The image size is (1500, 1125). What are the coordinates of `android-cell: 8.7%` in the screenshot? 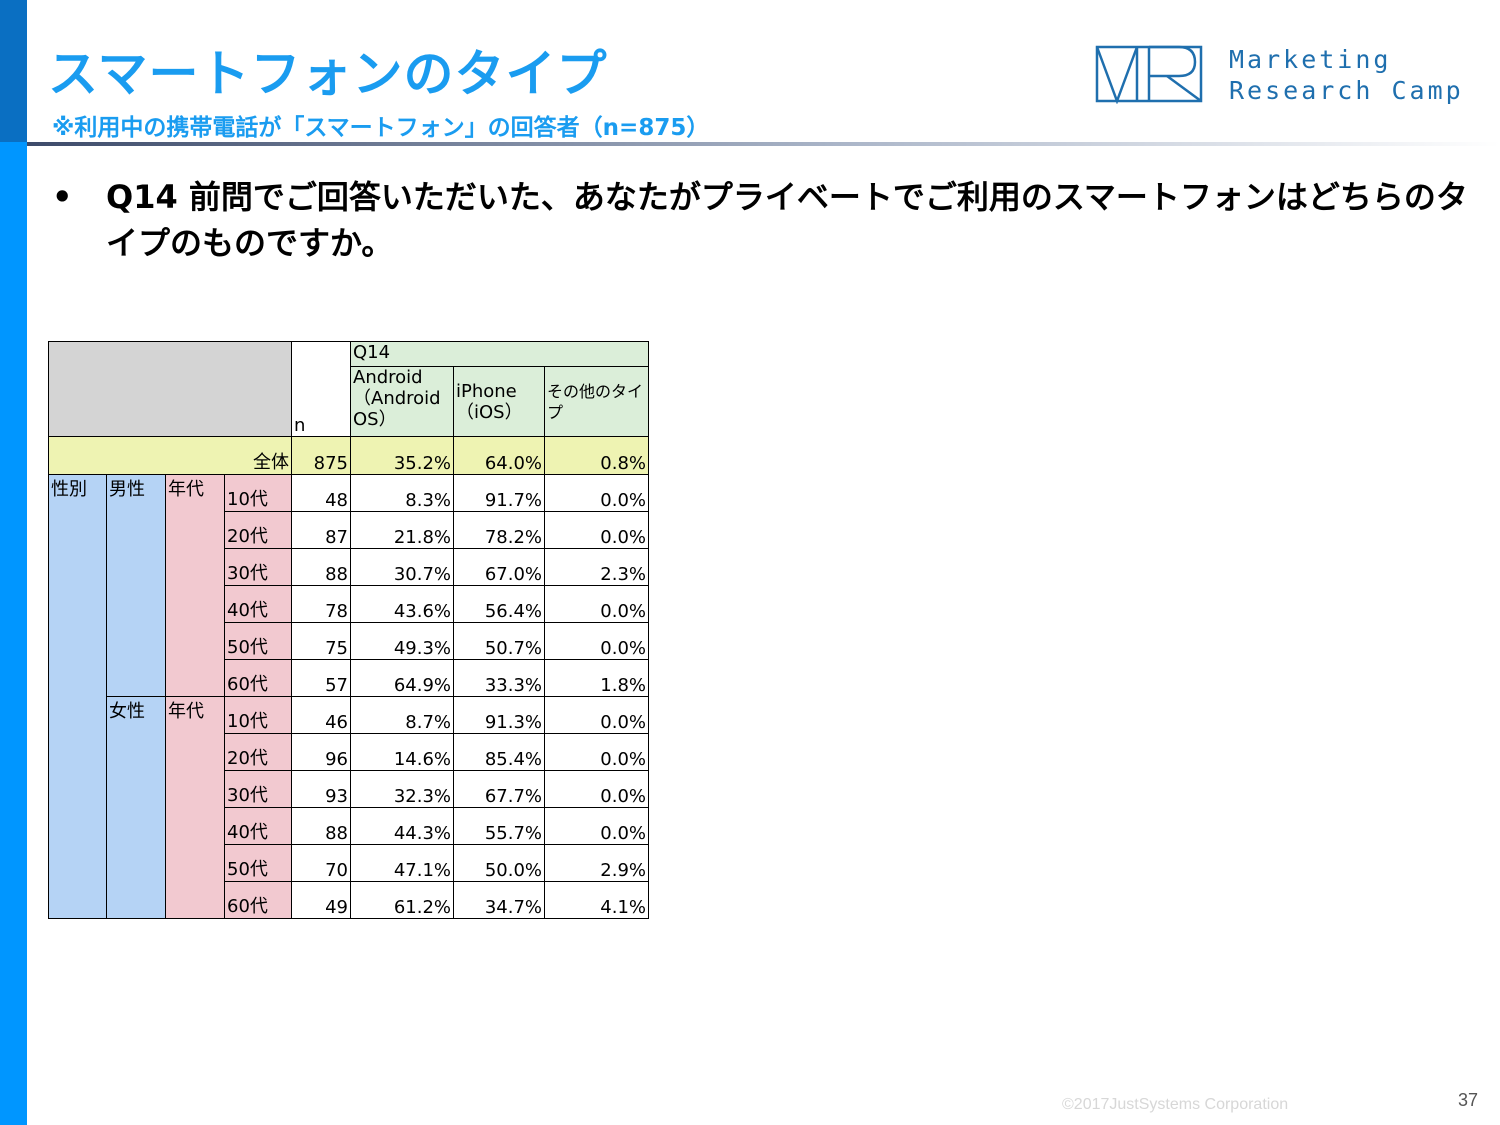 It's located at (402, 715).